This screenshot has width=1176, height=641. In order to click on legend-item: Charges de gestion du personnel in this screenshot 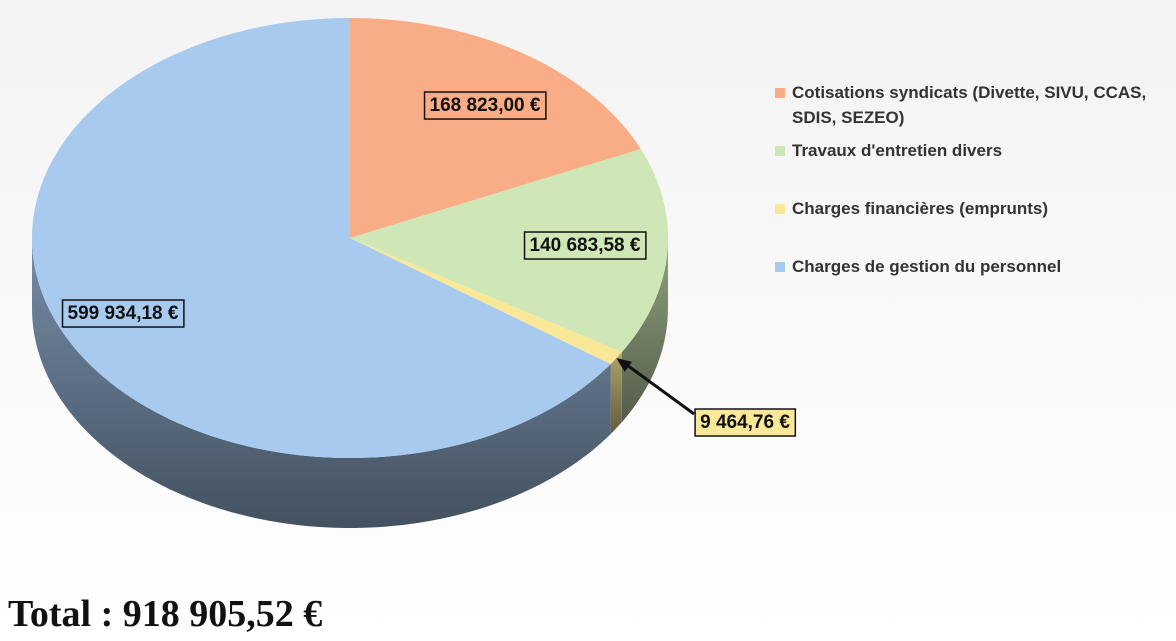, I will do `click(975, 266)`.